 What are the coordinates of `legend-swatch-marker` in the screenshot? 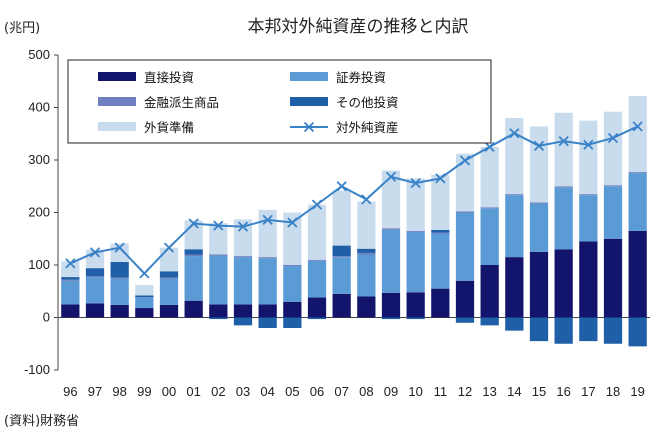 It's located at (309, 127).